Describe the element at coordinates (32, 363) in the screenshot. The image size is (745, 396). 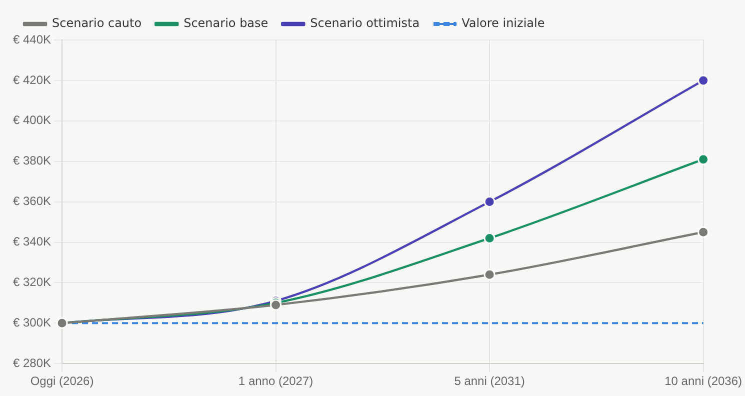
I see `y-tick-label: € 280K` at that location.